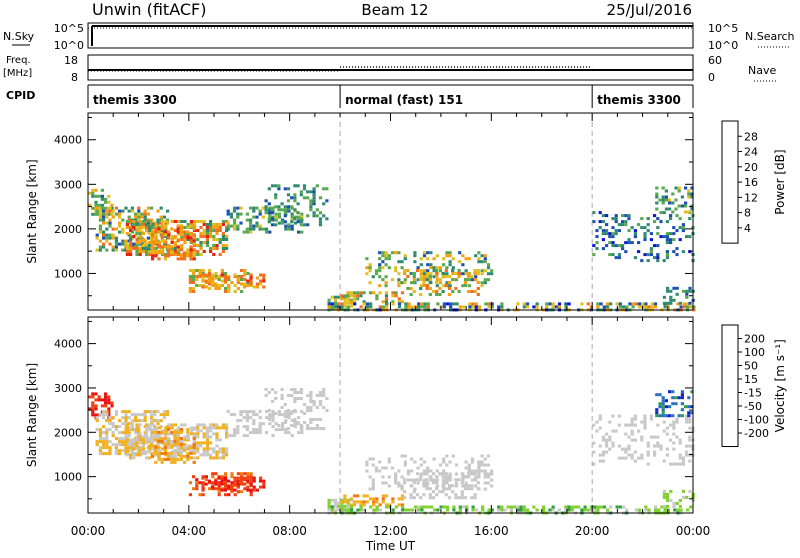 The image size is (800, 558). I want to click on colorbar-tick-label: 12, so click(751, 197).